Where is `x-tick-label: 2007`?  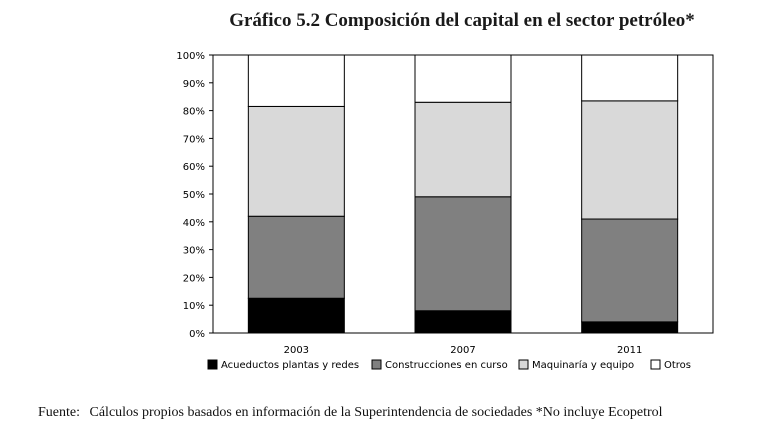
x-tick-label: 2007 is located at coordinates (462, 350).